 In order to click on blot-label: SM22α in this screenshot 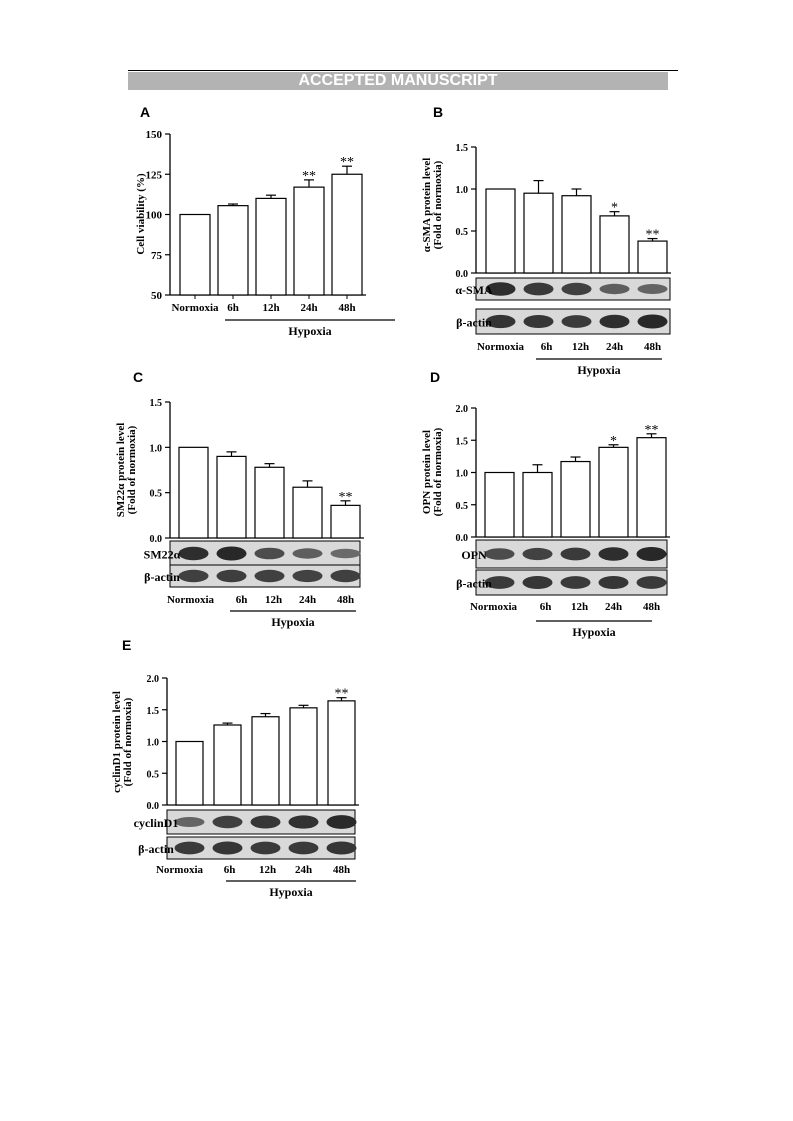, I will do `click(162, 555)`.